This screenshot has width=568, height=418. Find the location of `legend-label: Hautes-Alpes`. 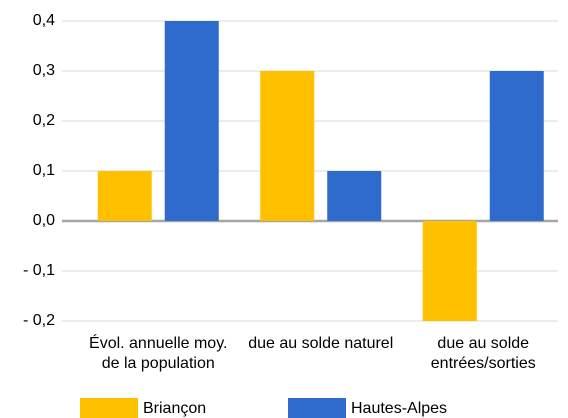

legend-label: Hautes-Alpes is located at coordinates (399, 408).